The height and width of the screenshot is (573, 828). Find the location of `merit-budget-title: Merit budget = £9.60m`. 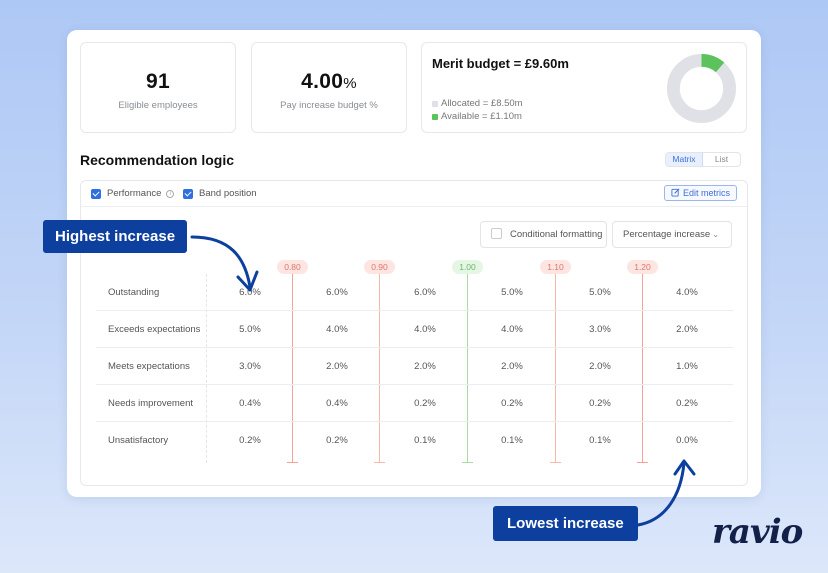

merit-budget-title: Merit budget = £9.60m is located at coordinates (500, 63).